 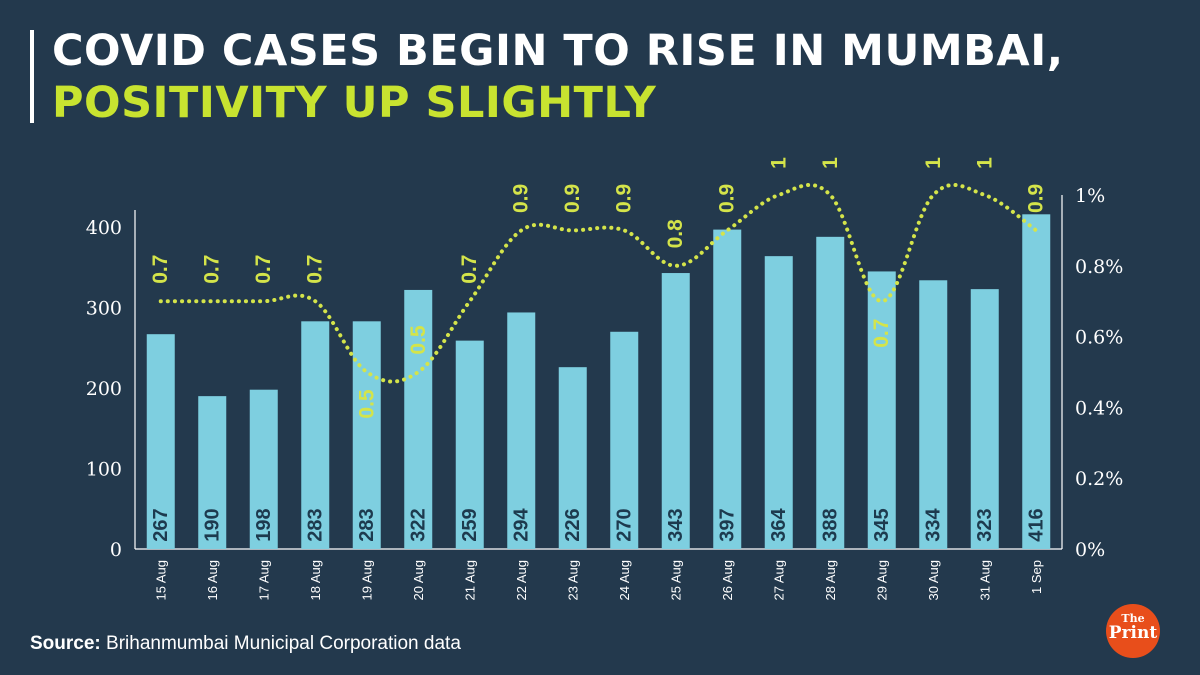 What do you see at coordinates (315, 580) in the screenshot?
I see `x-tick-label: 18 Aug` at bounding box center [315, 580].